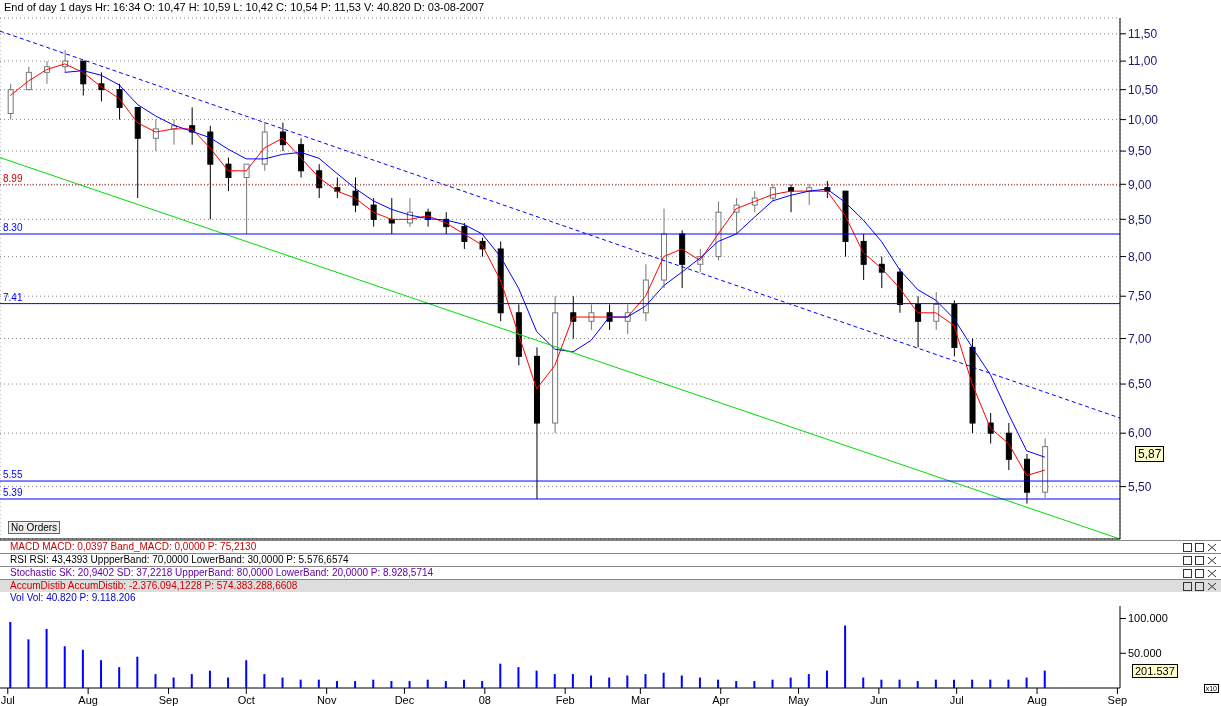  What do you see at coordinates (1140, 384) in the screenshot?
I see `y-tick-label: 6,50` at bounding box center [1140, 384].